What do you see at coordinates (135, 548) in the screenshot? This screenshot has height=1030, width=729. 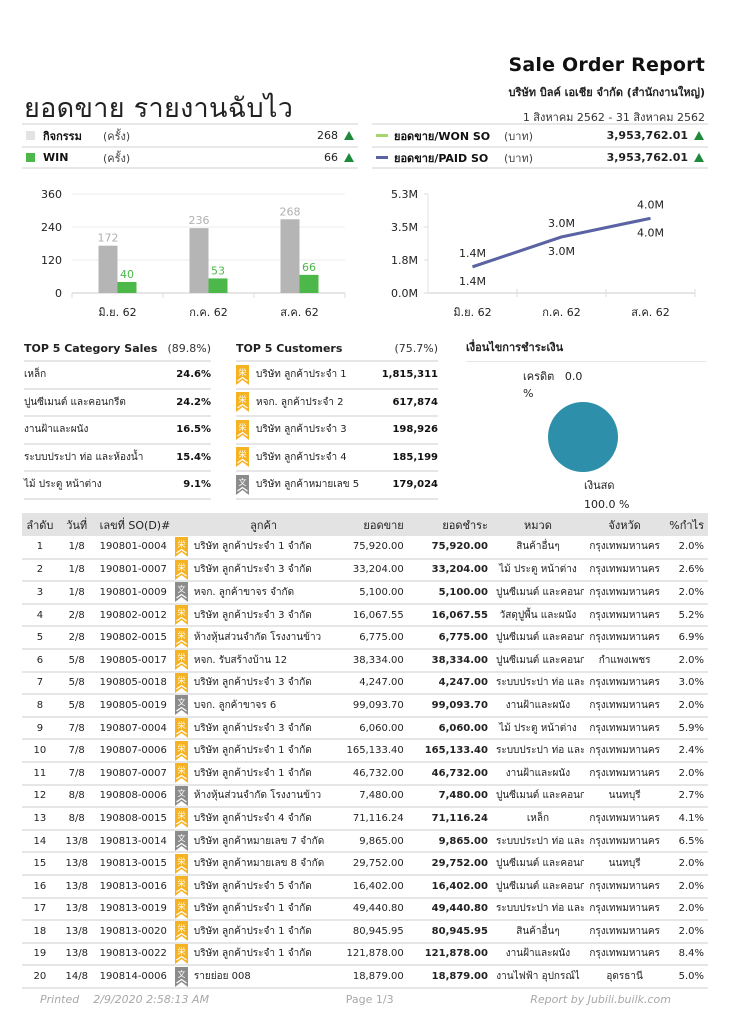 I see `cell-so-number: 190801-0004` at bounding box center [135, 548].